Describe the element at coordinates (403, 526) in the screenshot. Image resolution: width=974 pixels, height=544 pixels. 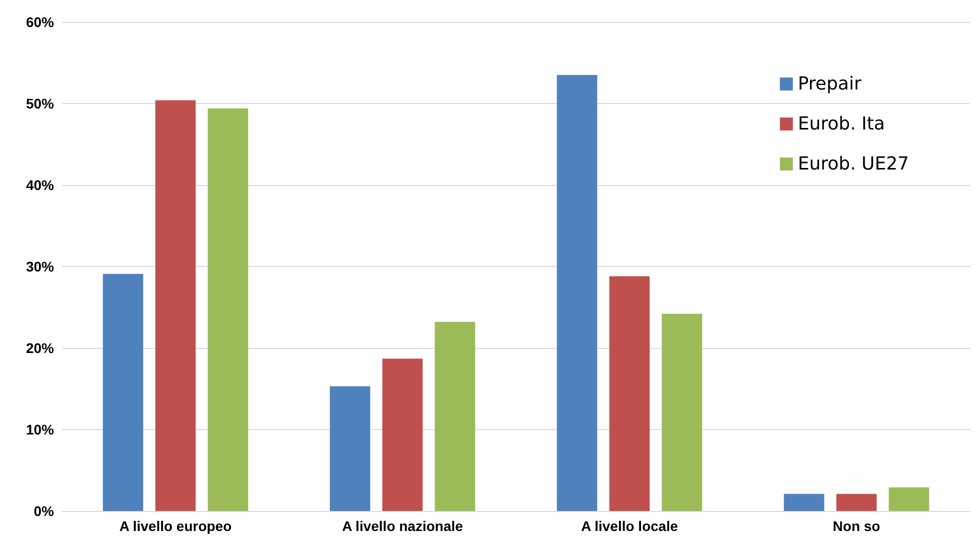
I see `x-tick-label: A livello nazionale` at that location.